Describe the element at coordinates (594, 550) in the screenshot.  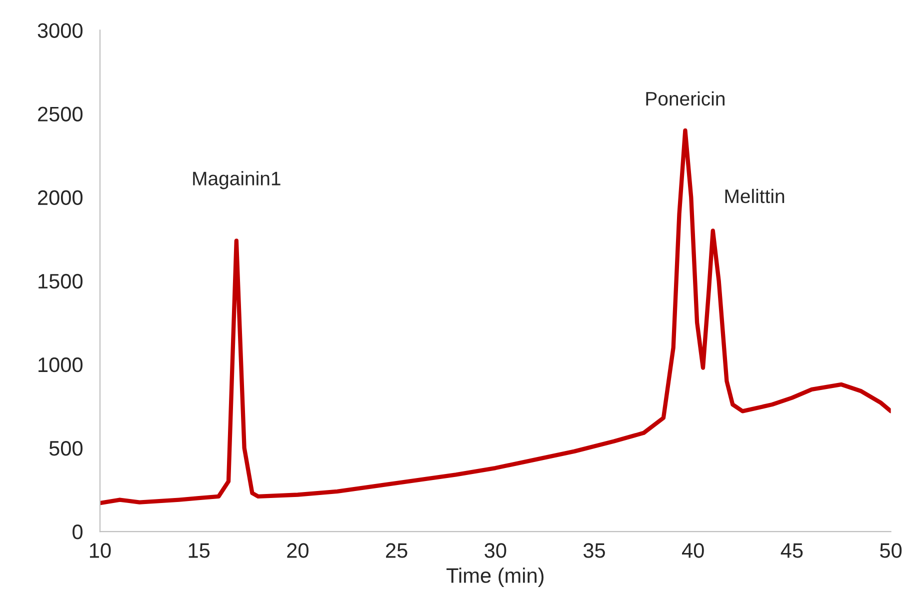
I see `x-tick-label: 35` at that location.